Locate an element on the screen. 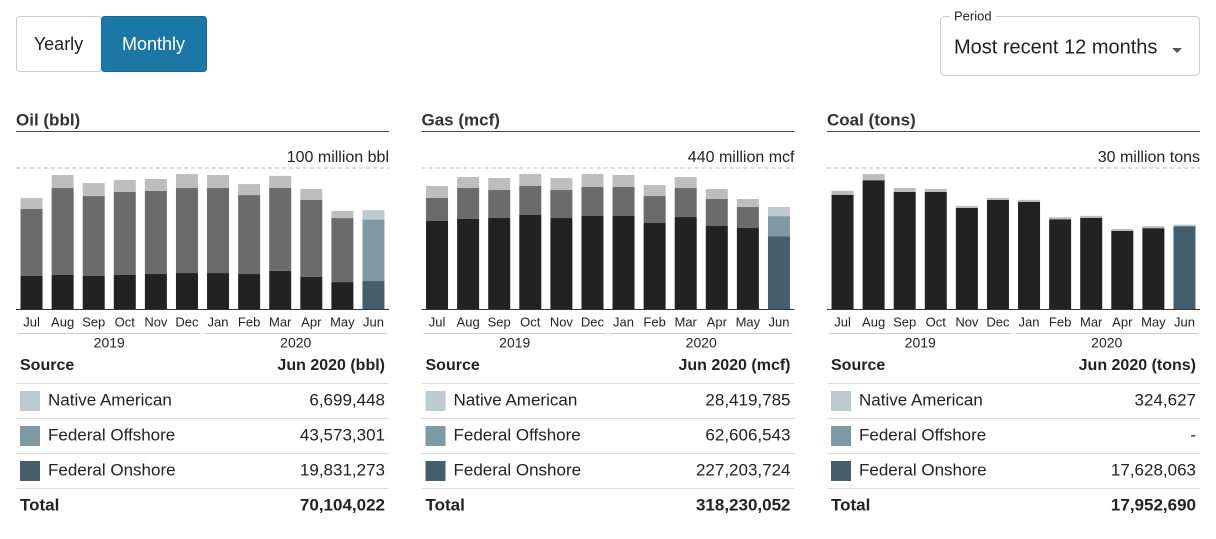 Image resolution: width=1216 pixels, height=539 pixels. month-label: Jan is located at coordinates (1029, 321).